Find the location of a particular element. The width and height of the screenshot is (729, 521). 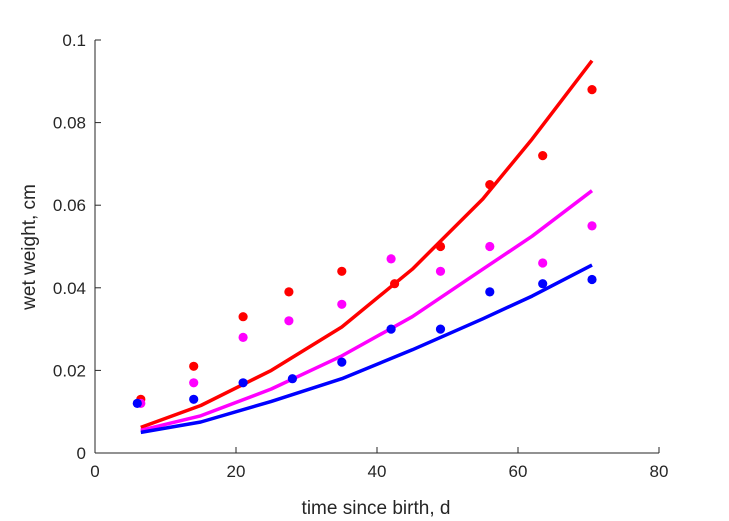

y-axis-label: wet weight, cm is located at coordinates (29, 247).